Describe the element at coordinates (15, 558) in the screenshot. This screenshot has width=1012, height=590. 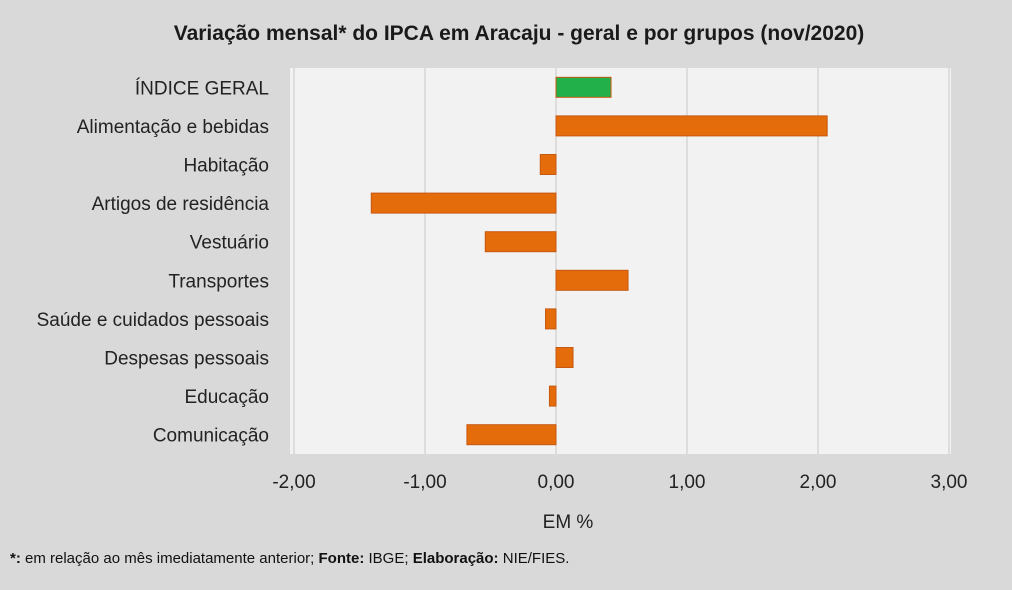
I see `footnote-star-label: *:` at that location.